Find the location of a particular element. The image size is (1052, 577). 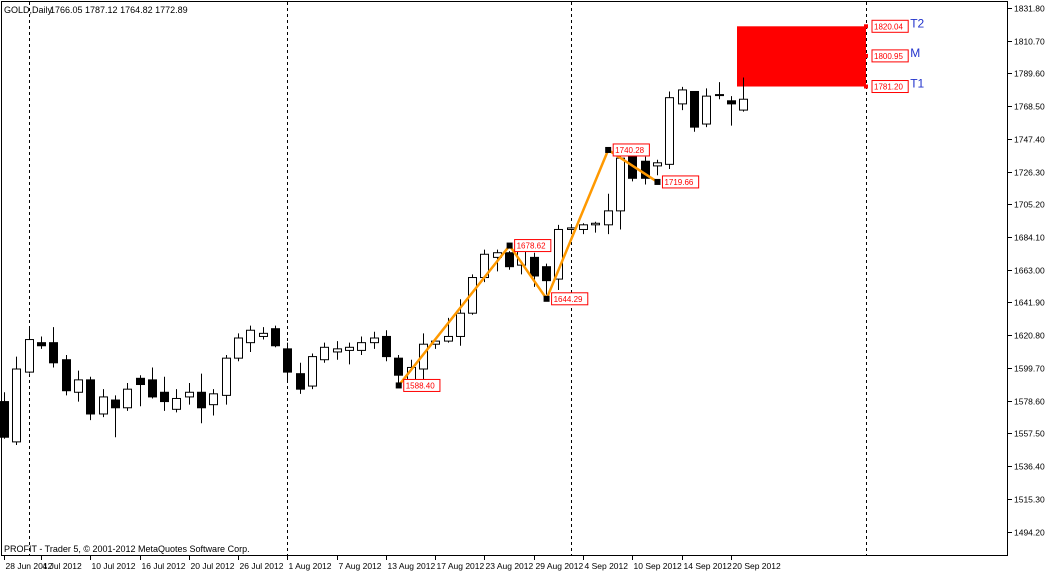

time-tick-label: 28 Jun 2012 is located at coordinates (29, 566).